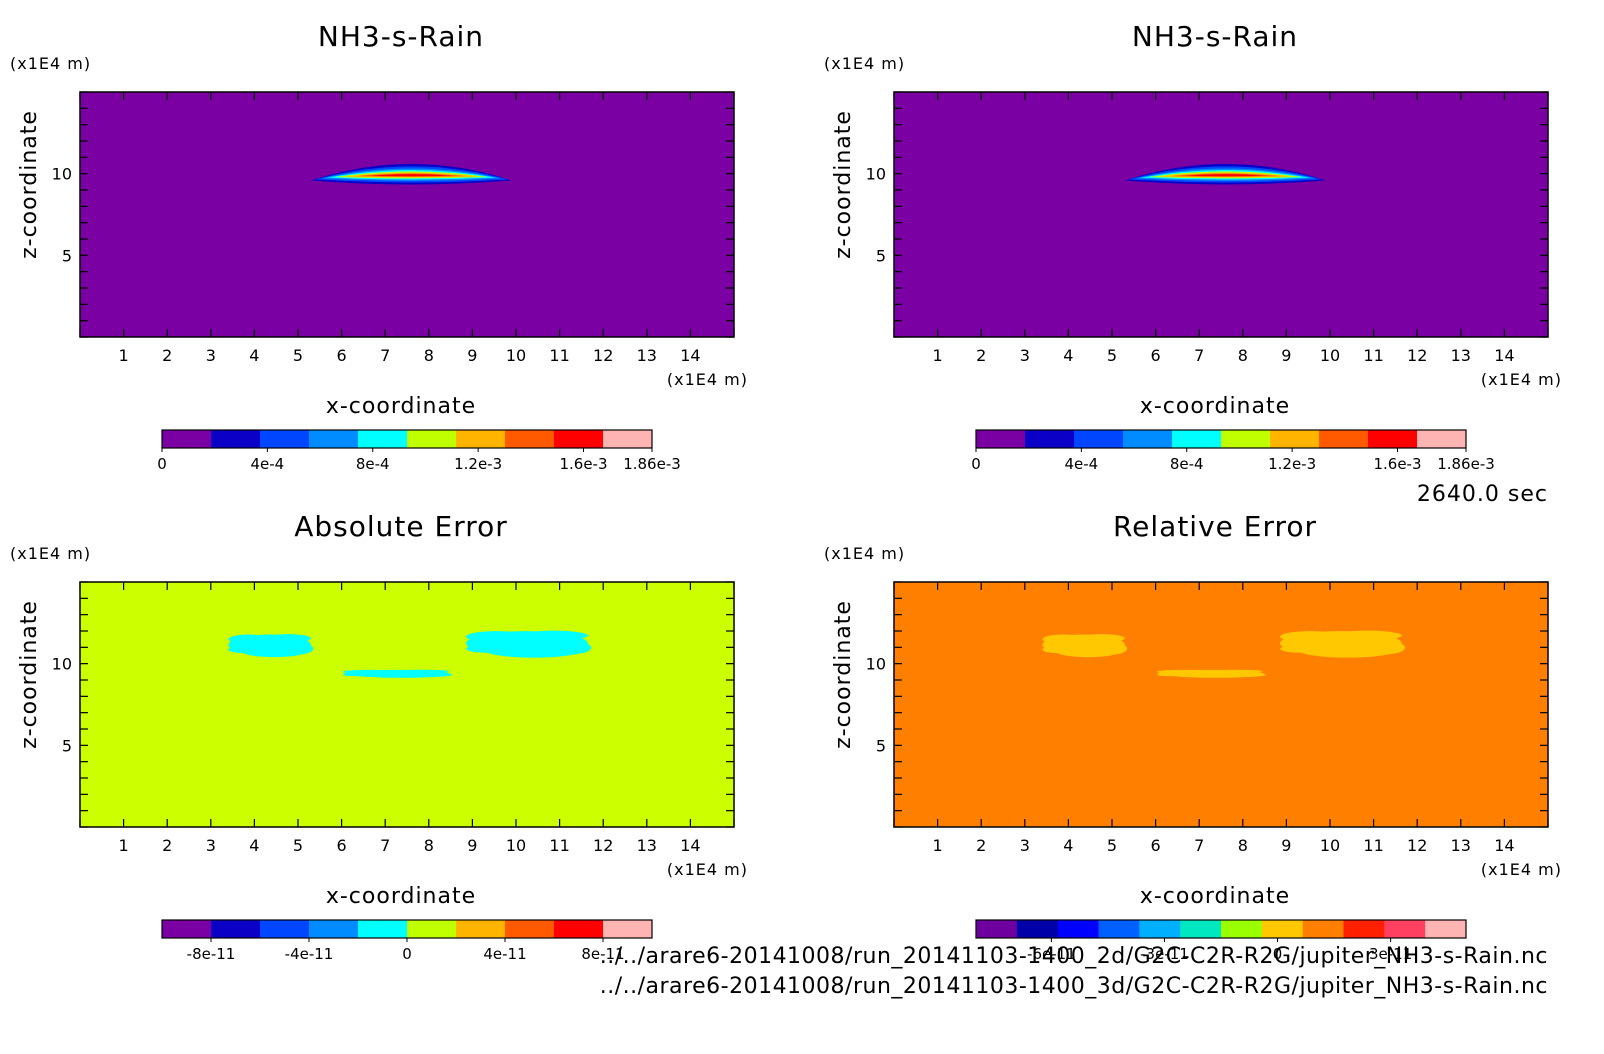  What do you see at coordinates (1187, 464) in the screenshot?
I see `colorbar-tick-label: 8e-4` at bounding box center [1187, 464].